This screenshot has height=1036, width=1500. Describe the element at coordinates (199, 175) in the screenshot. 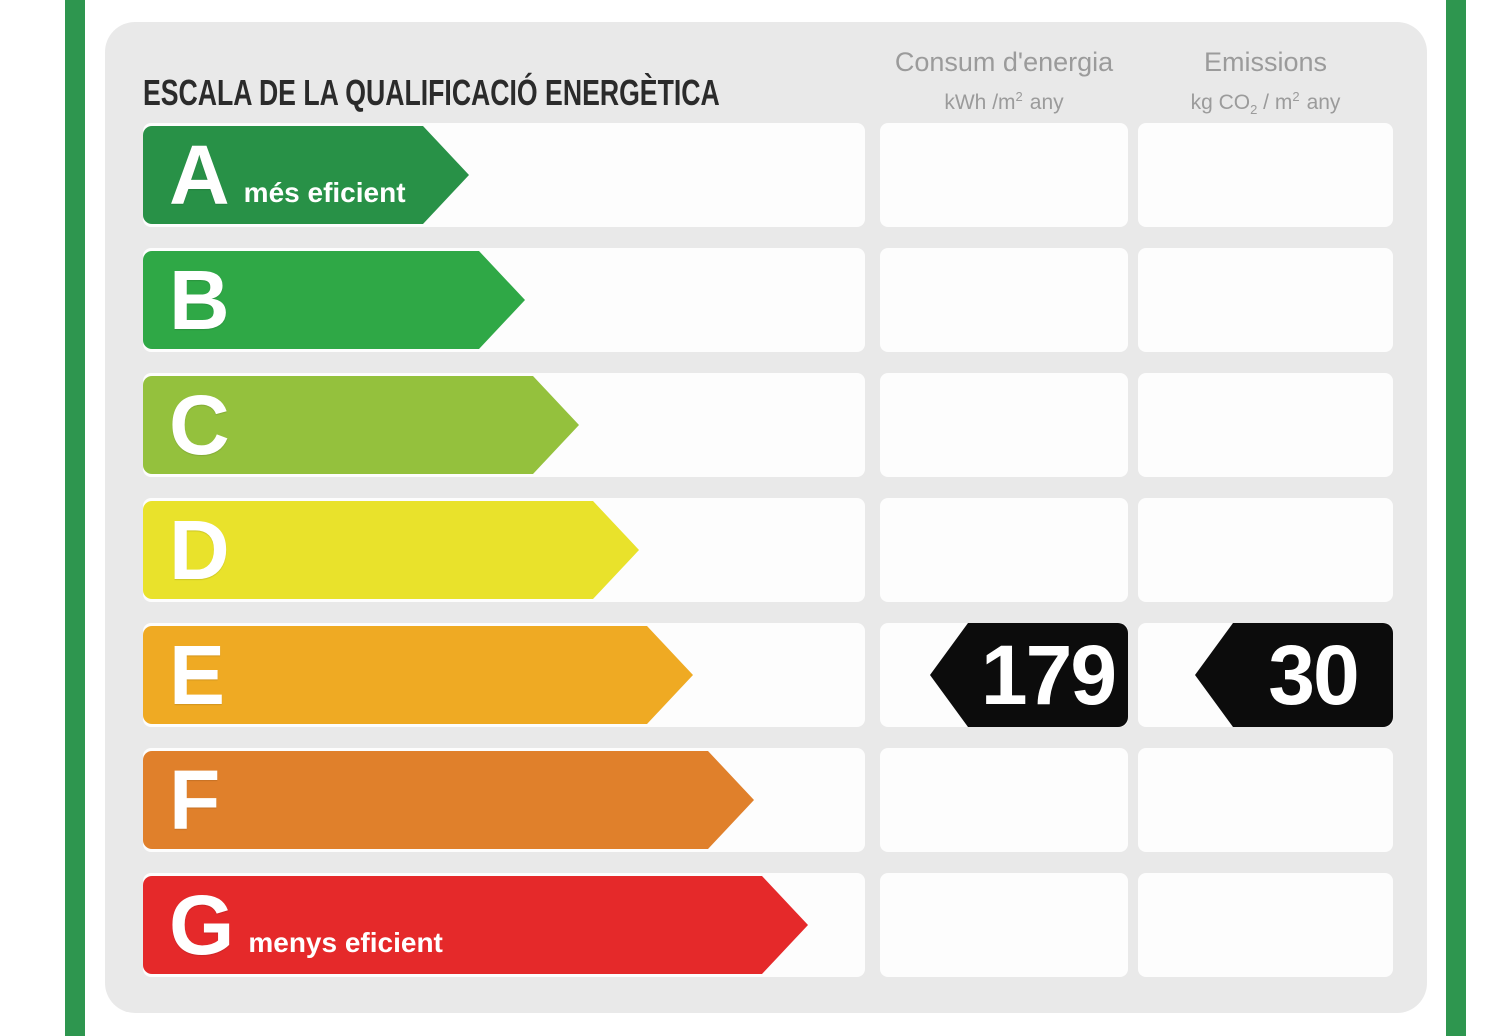

I see `grade-letter: A` at that location.